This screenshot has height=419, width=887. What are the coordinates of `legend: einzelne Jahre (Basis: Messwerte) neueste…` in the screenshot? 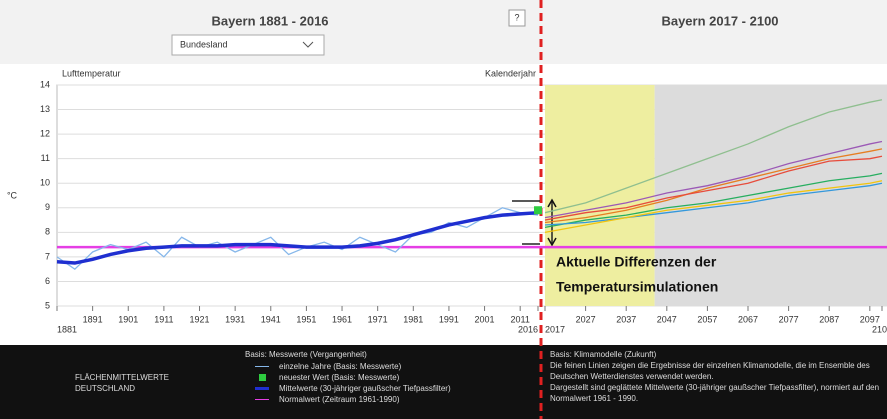 It's located at (395, 383).